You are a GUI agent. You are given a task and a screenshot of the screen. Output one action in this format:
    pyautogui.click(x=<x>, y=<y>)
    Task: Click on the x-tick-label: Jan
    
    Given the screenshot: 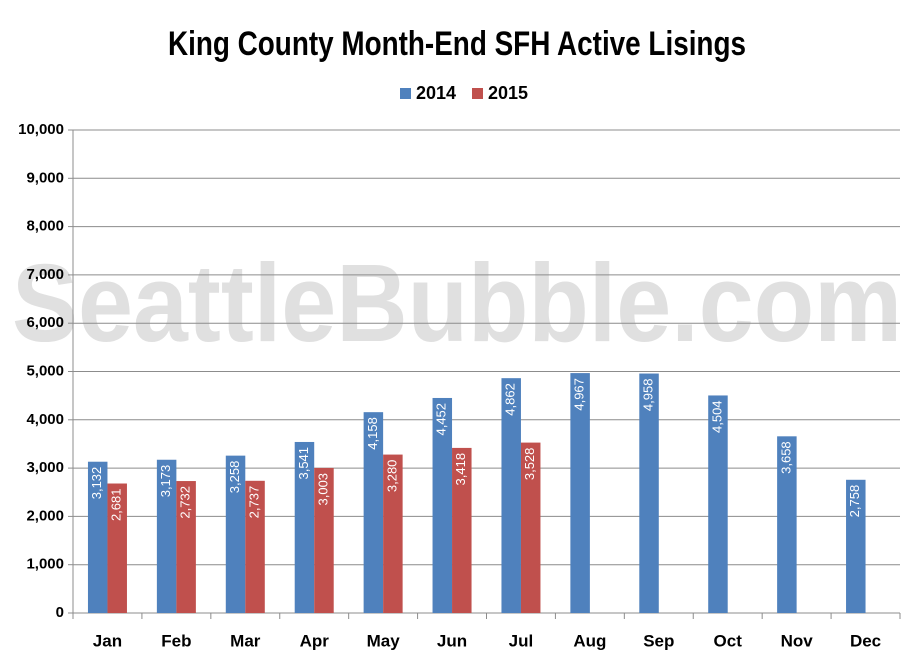 What is the action you would take?
    pyautogui.click(x=107, y=640)
    